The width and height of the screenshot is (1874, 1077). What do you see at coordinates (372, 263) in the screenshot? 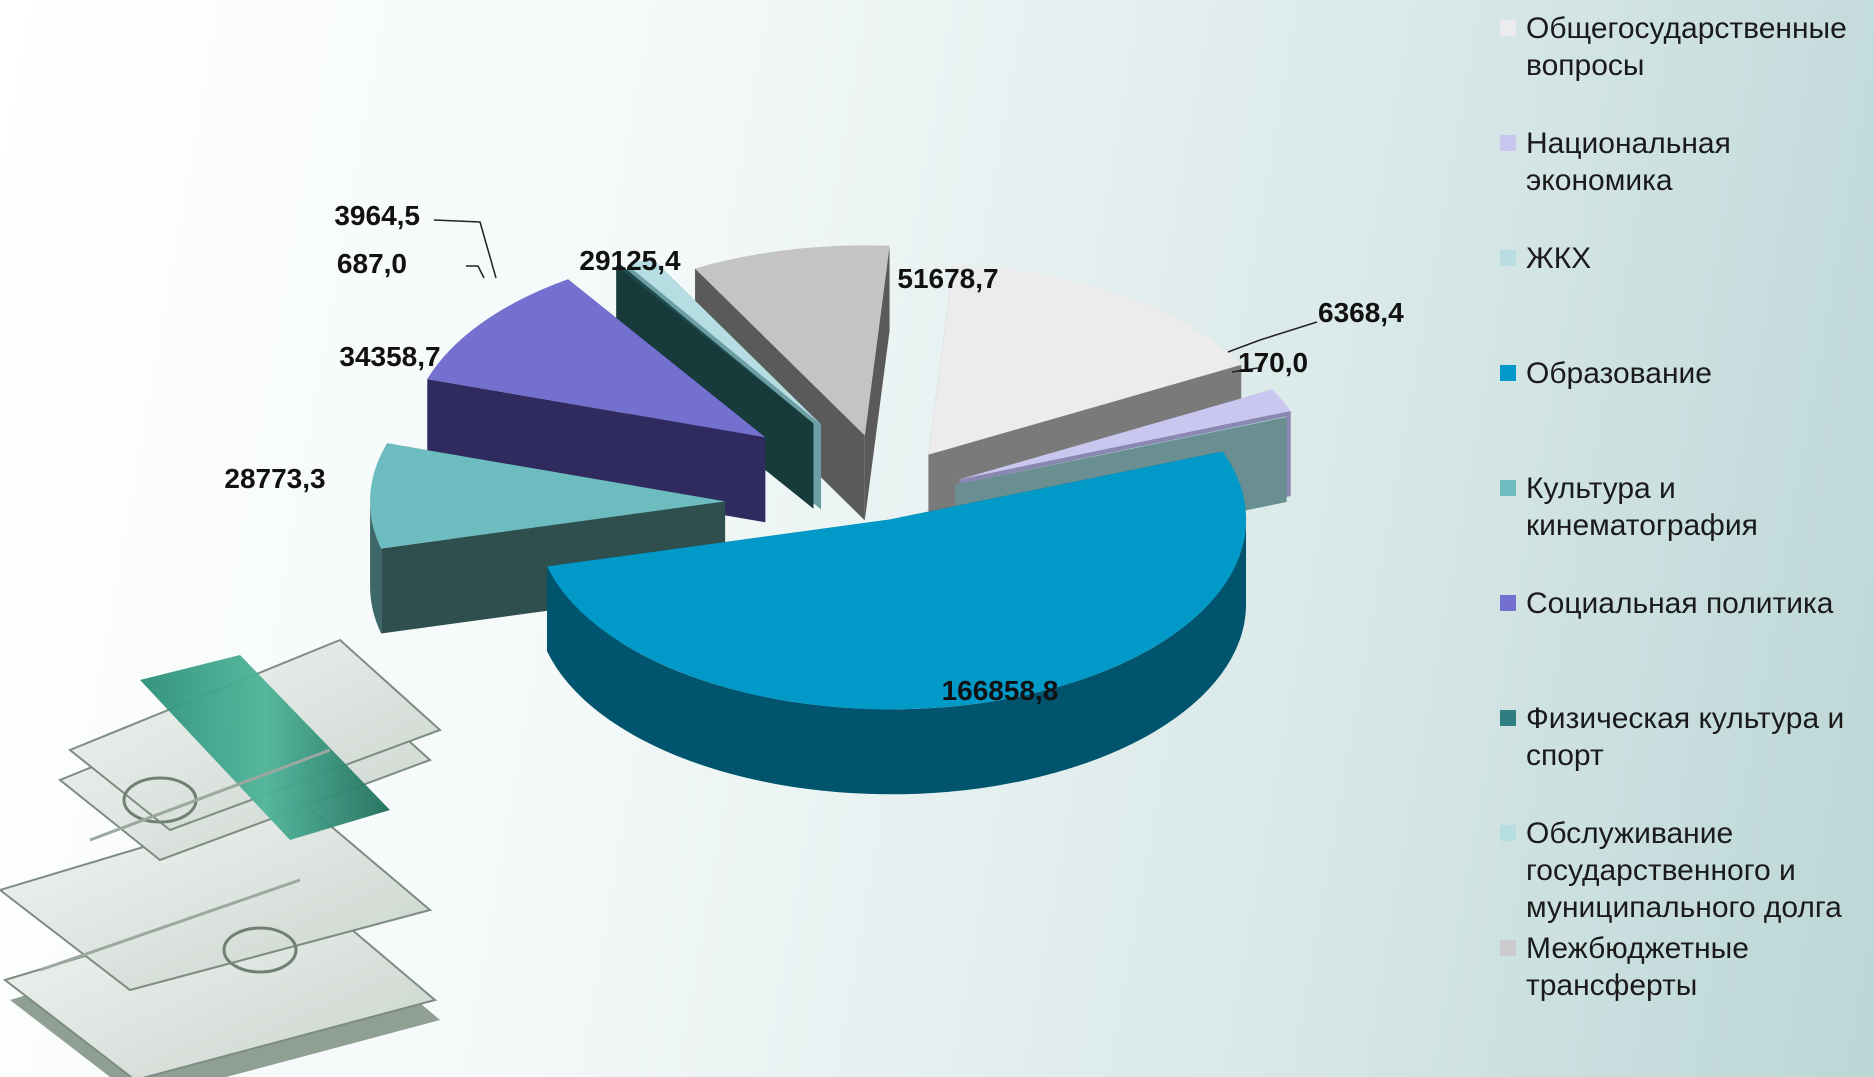
I see `data-label-6: 687,0` at bounding box center [372, 263].